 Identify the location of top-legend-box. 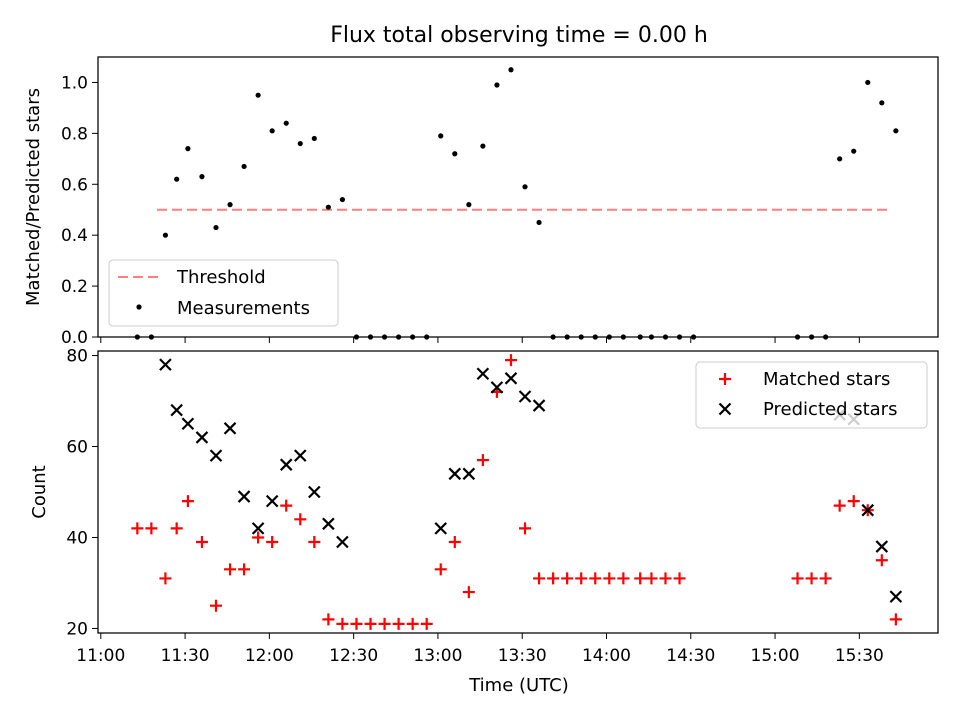
(223, 293).